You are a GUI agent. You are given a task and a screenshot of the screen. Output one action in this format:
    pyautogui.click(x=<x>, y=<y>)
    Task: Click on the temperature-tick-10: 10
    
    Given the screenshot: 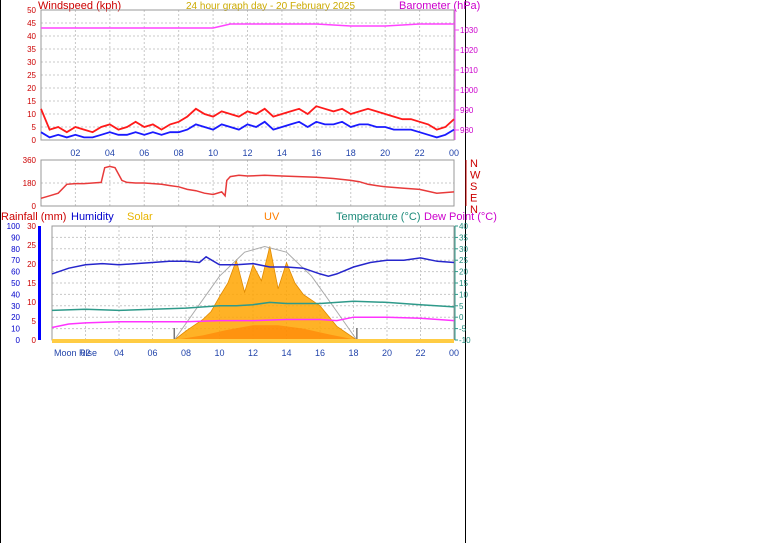 What is the action you would take?
    pyautogui.click(x=463, y=294)
    